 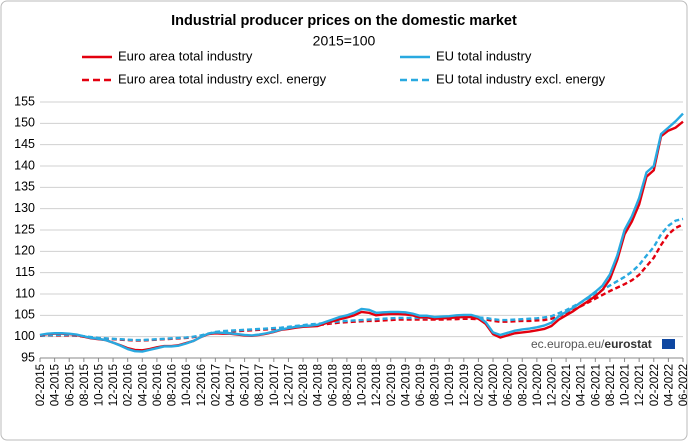 What do you see at coordinates (41, 385) in the screenshot?
I see `x-tick-label: 02-2015` at bounding box center [41, 385].